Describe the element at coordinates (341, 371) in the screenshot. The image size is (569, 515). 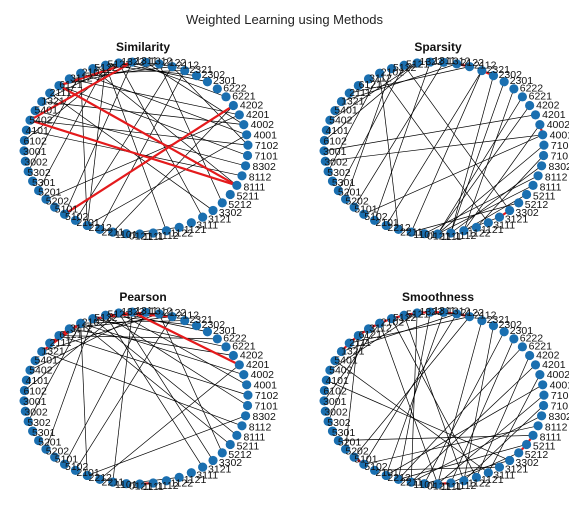
I see `node-label: 5402` at that location.